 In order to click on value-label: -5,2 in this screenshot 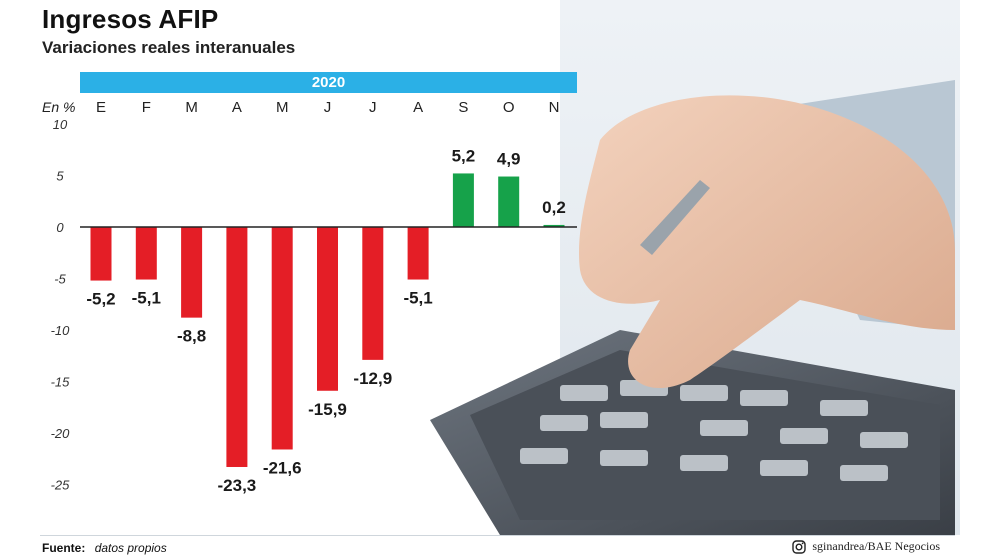, I will do `click(100, 299)`.